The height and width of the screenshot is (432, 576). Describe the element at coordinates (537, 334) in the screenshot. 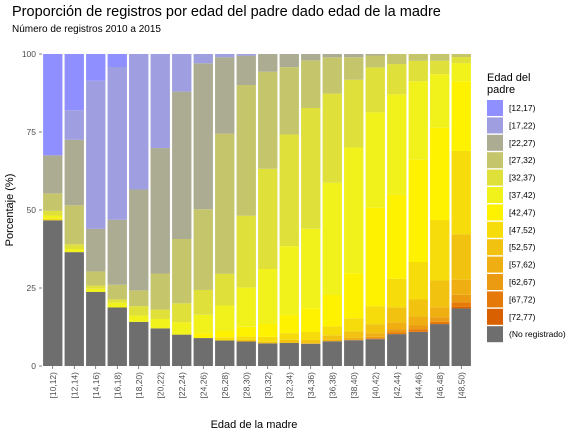

I see `legend-label: (No registrado)` at that location.